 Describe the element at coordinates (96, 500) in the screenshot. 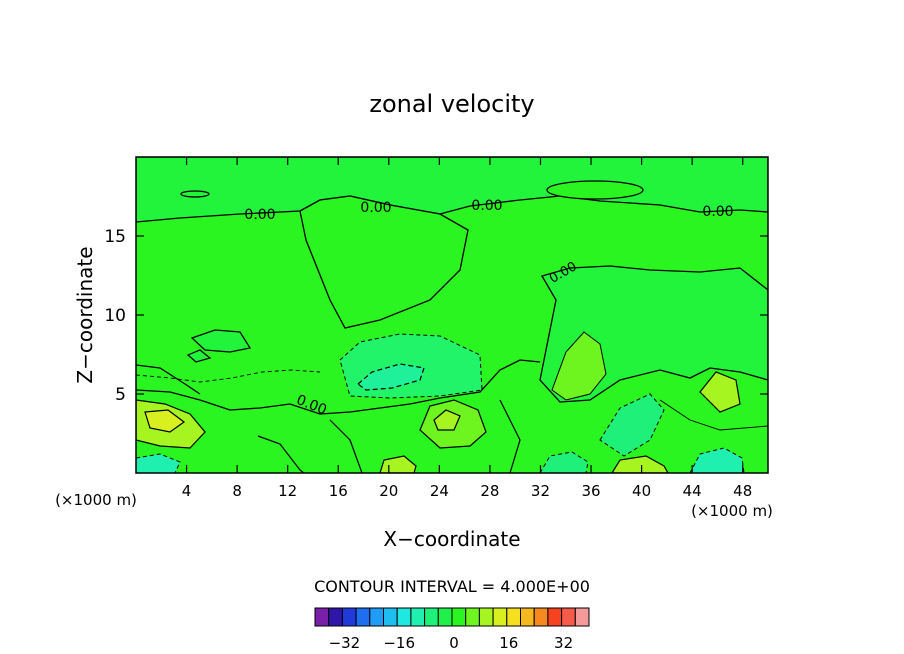

I see `x-unit-label-left: (×1000 m)` at that location.